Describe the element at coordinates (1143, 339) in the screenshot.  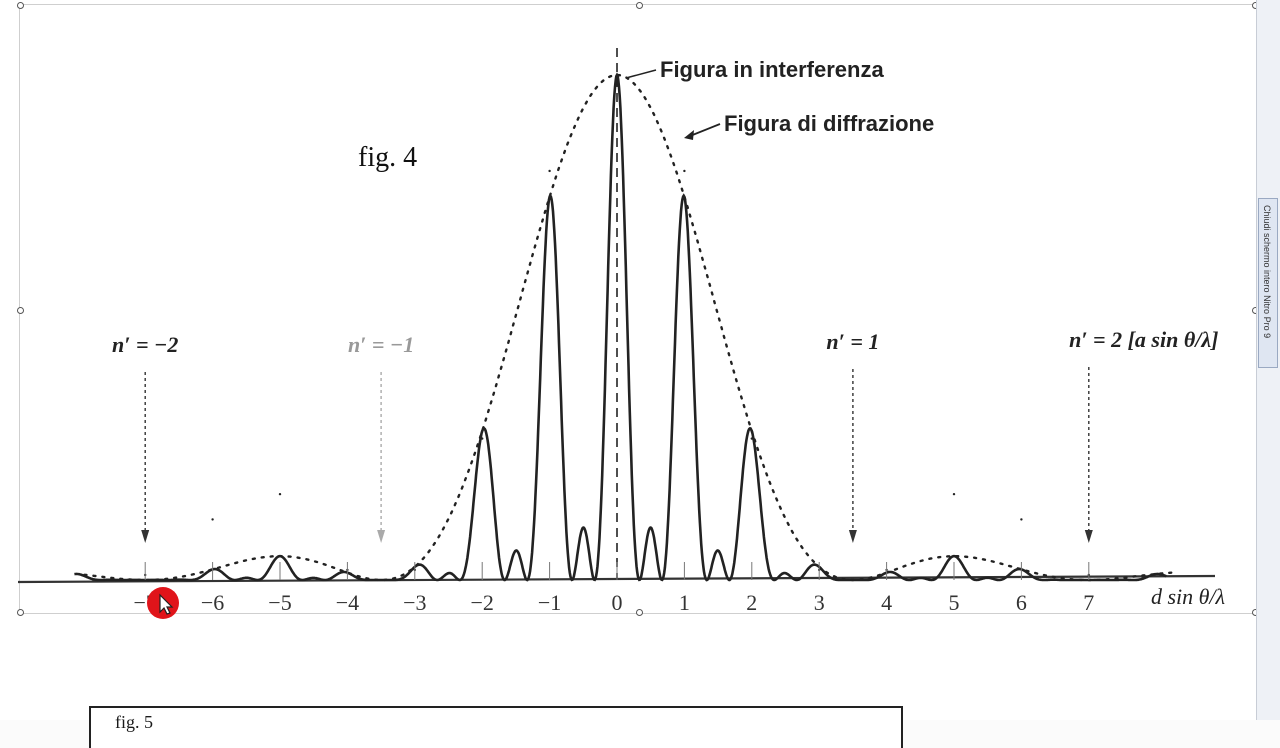
I see `annotation-label-3: n′ = 2 [a sin θ/λ]` at that location.